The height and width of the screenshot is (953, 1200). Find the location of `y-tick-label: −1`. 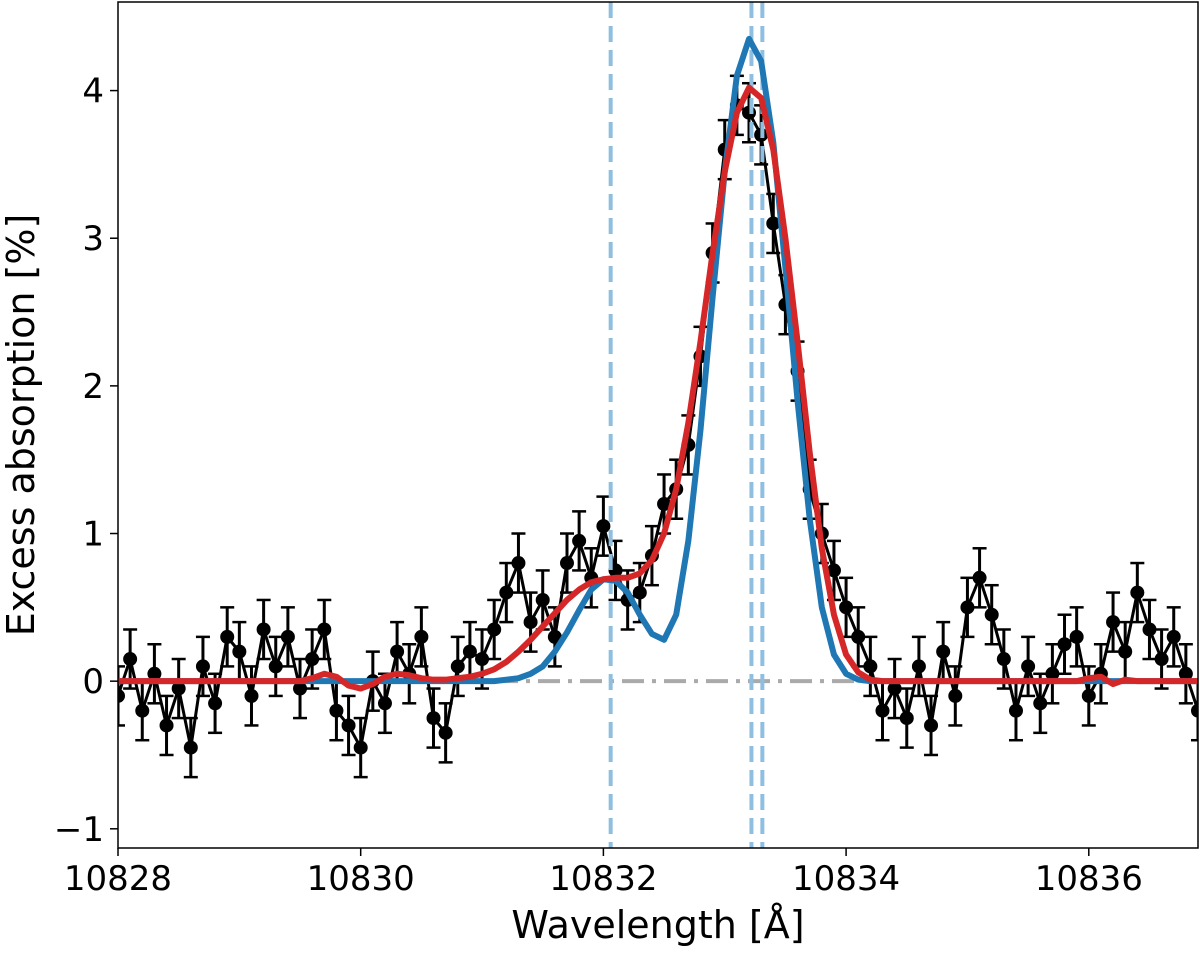

y-tick-label: −1 is located at coordinates (79, 830).